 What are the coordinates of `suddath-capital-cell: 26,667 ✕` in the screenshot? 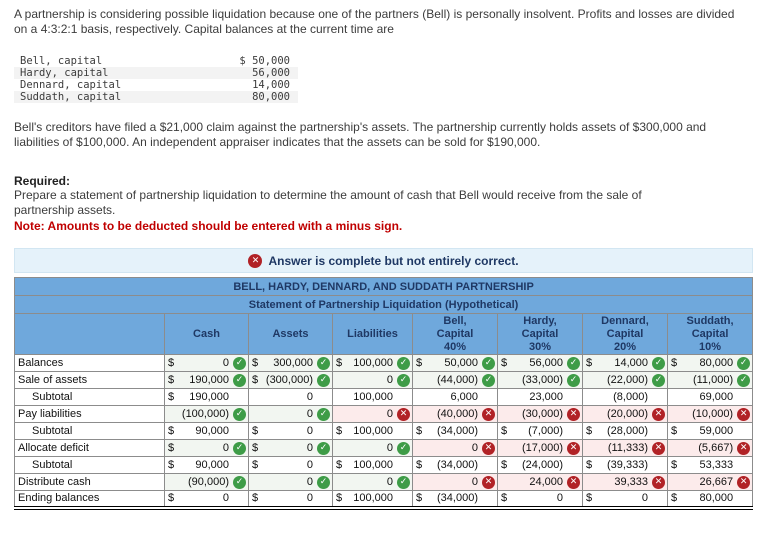 It's located at (710, 482).